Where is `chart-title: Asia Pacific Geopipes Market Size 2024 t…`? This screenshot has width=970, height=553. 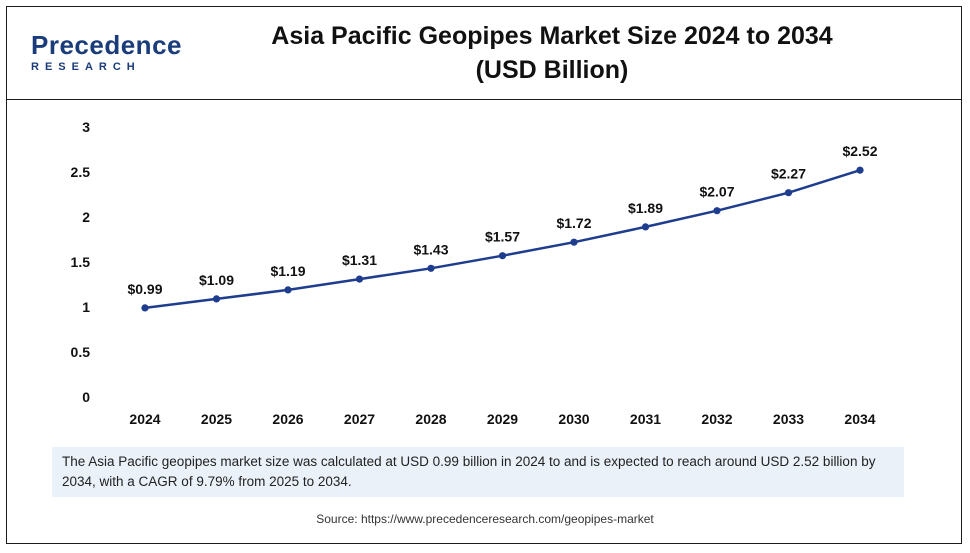 chart-title: Asia Pacific Geopipes Market Size 2024 t… is located at coordinates (552, 36).